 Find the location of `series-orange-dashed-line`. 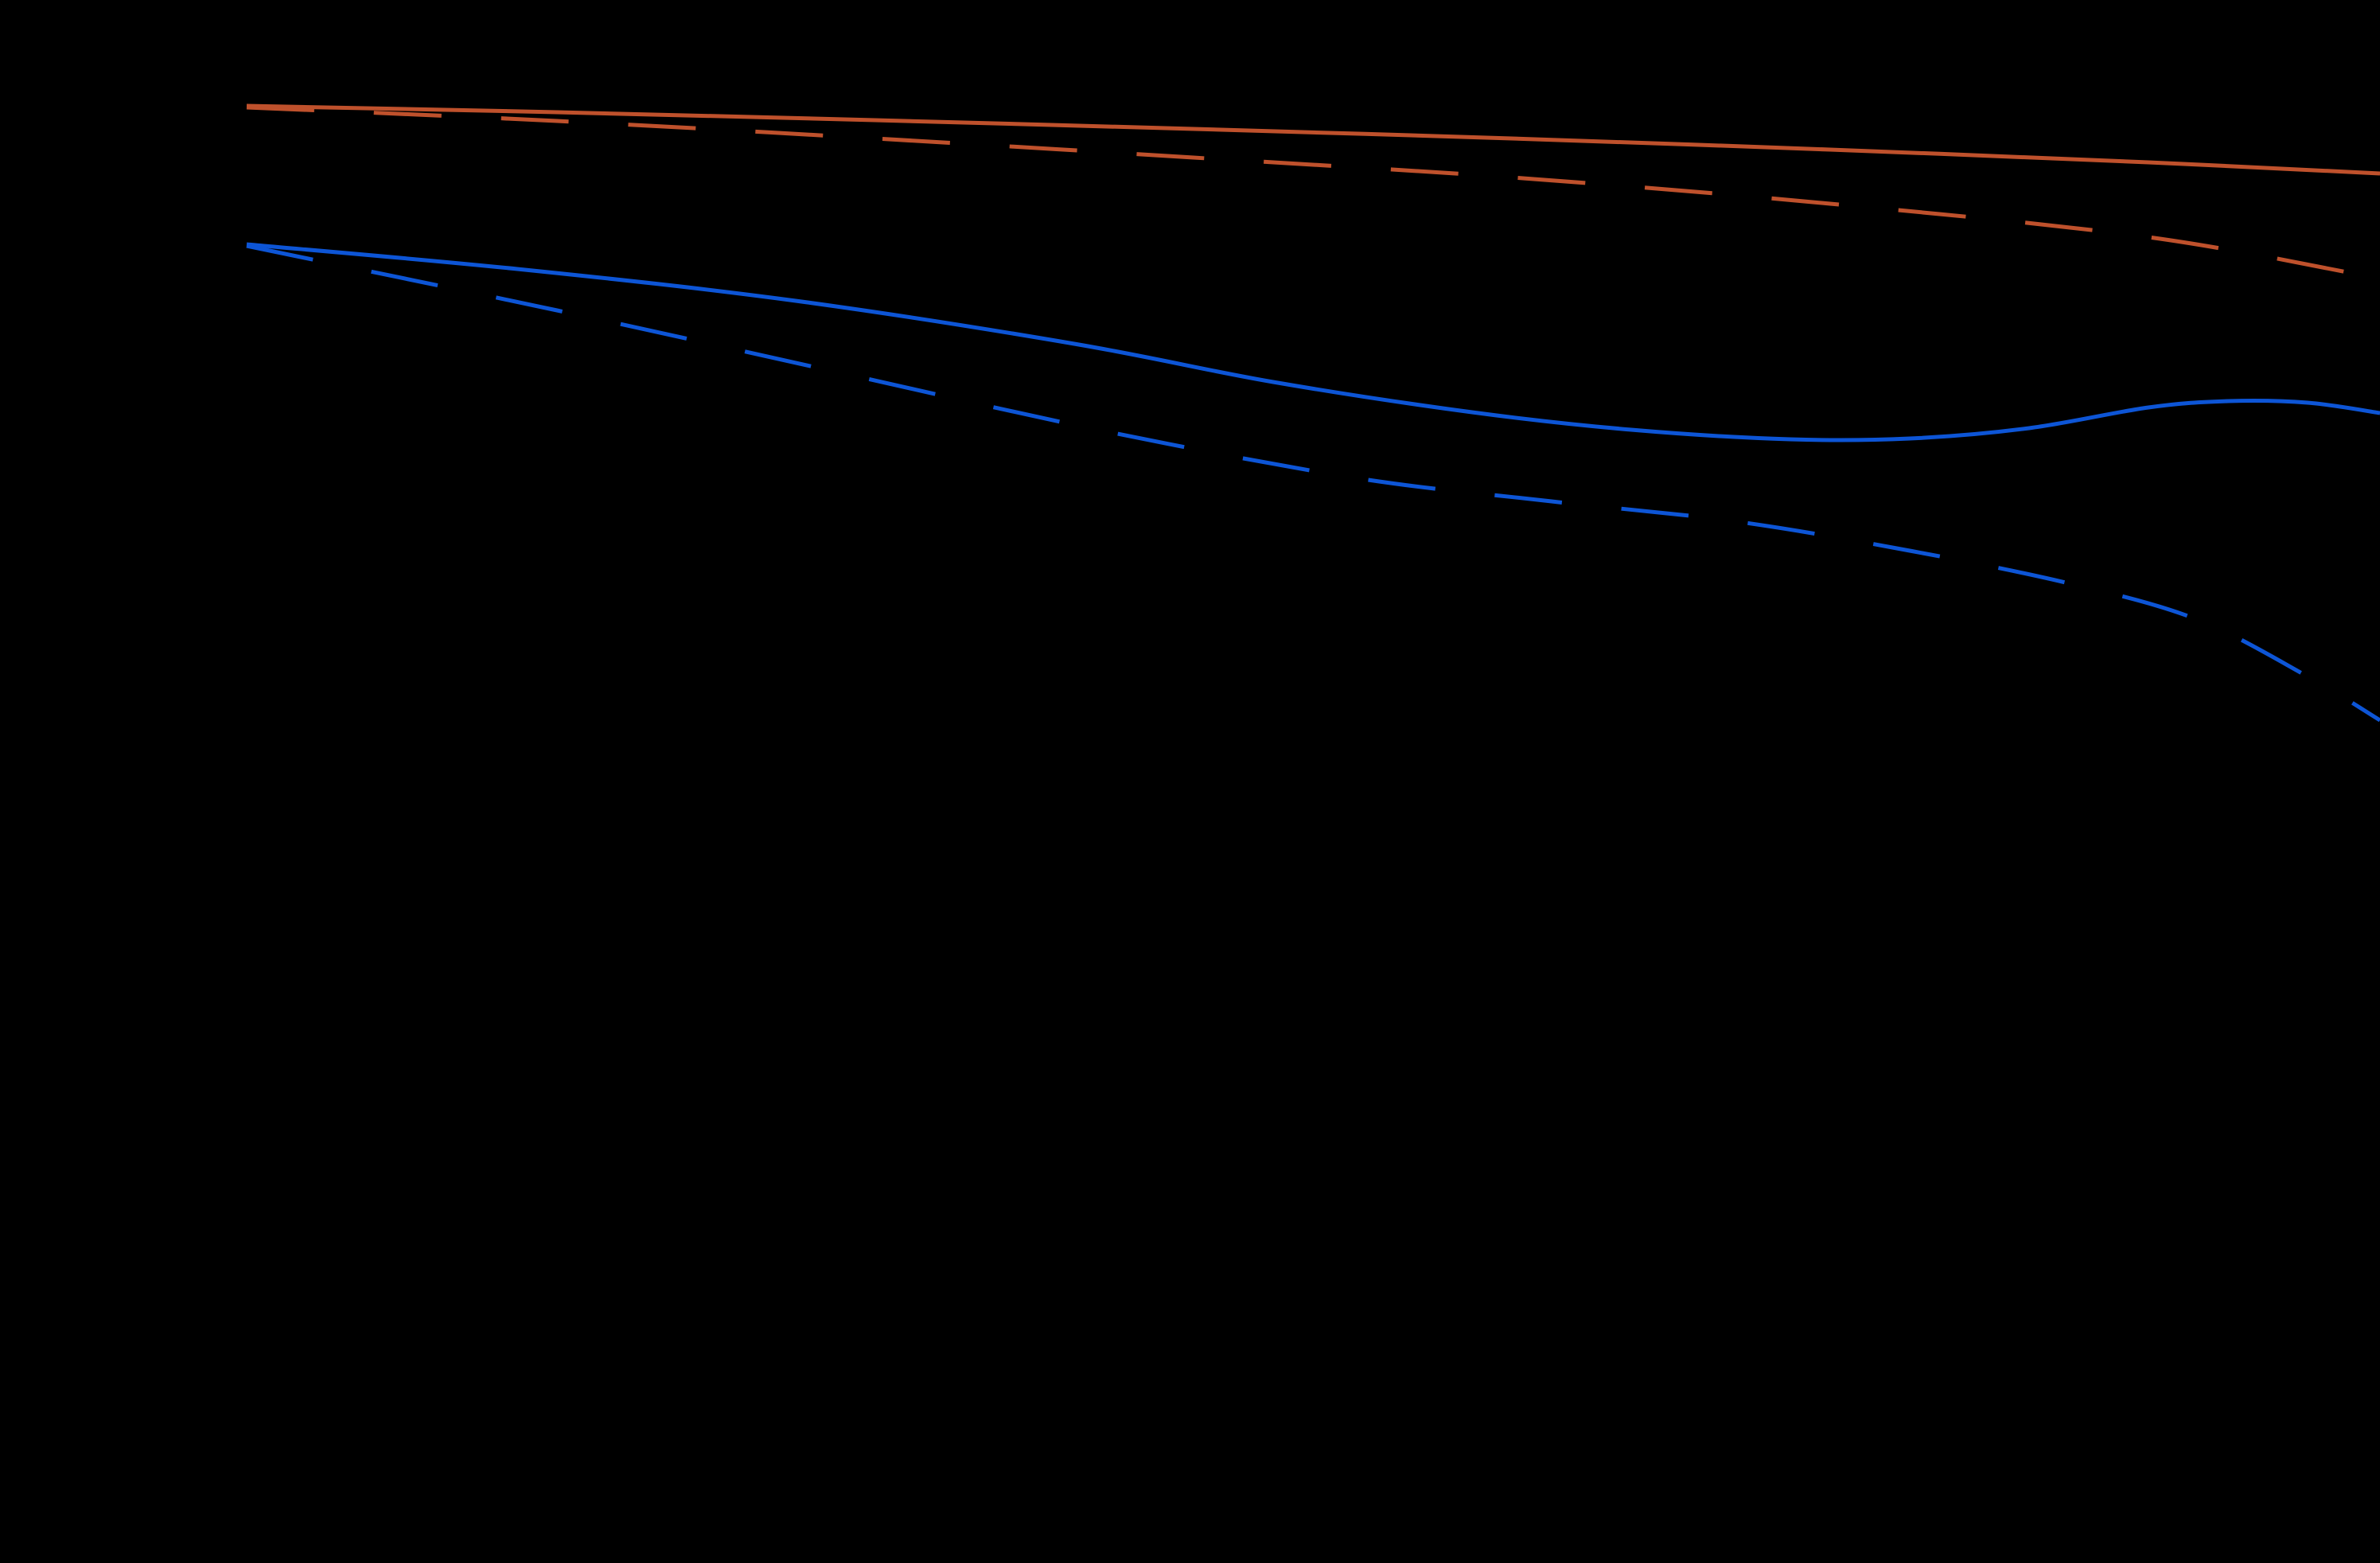

series-orange-dashed-line is located at coordinates (1313, 193).